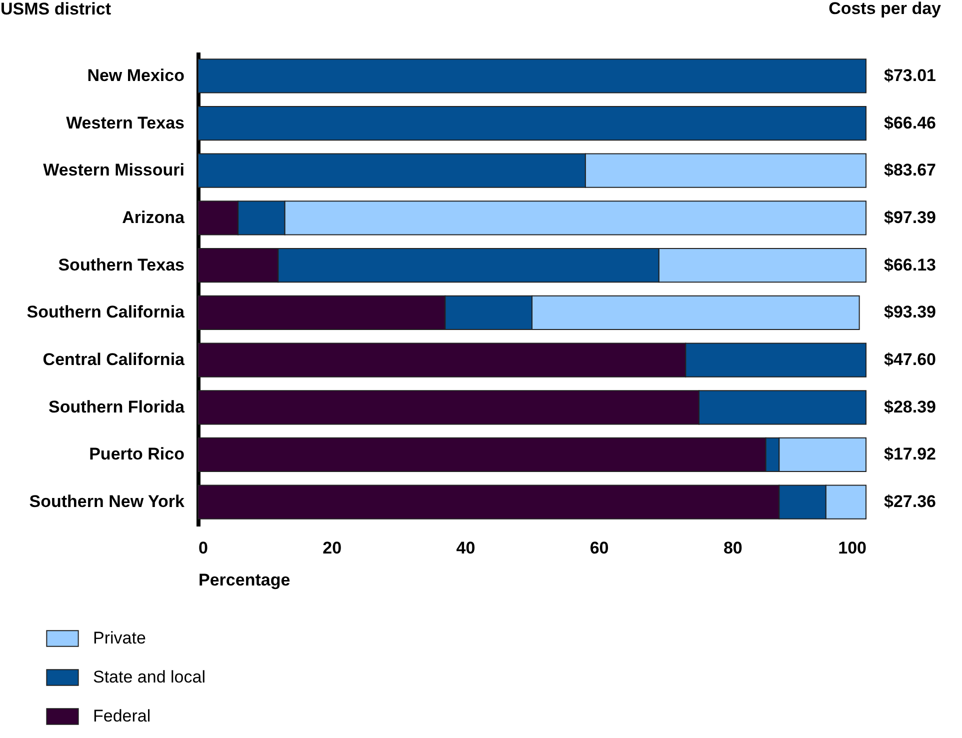 This screenshot has height=738, width=962. I want to click on text: $66.13, so click(910, 264).